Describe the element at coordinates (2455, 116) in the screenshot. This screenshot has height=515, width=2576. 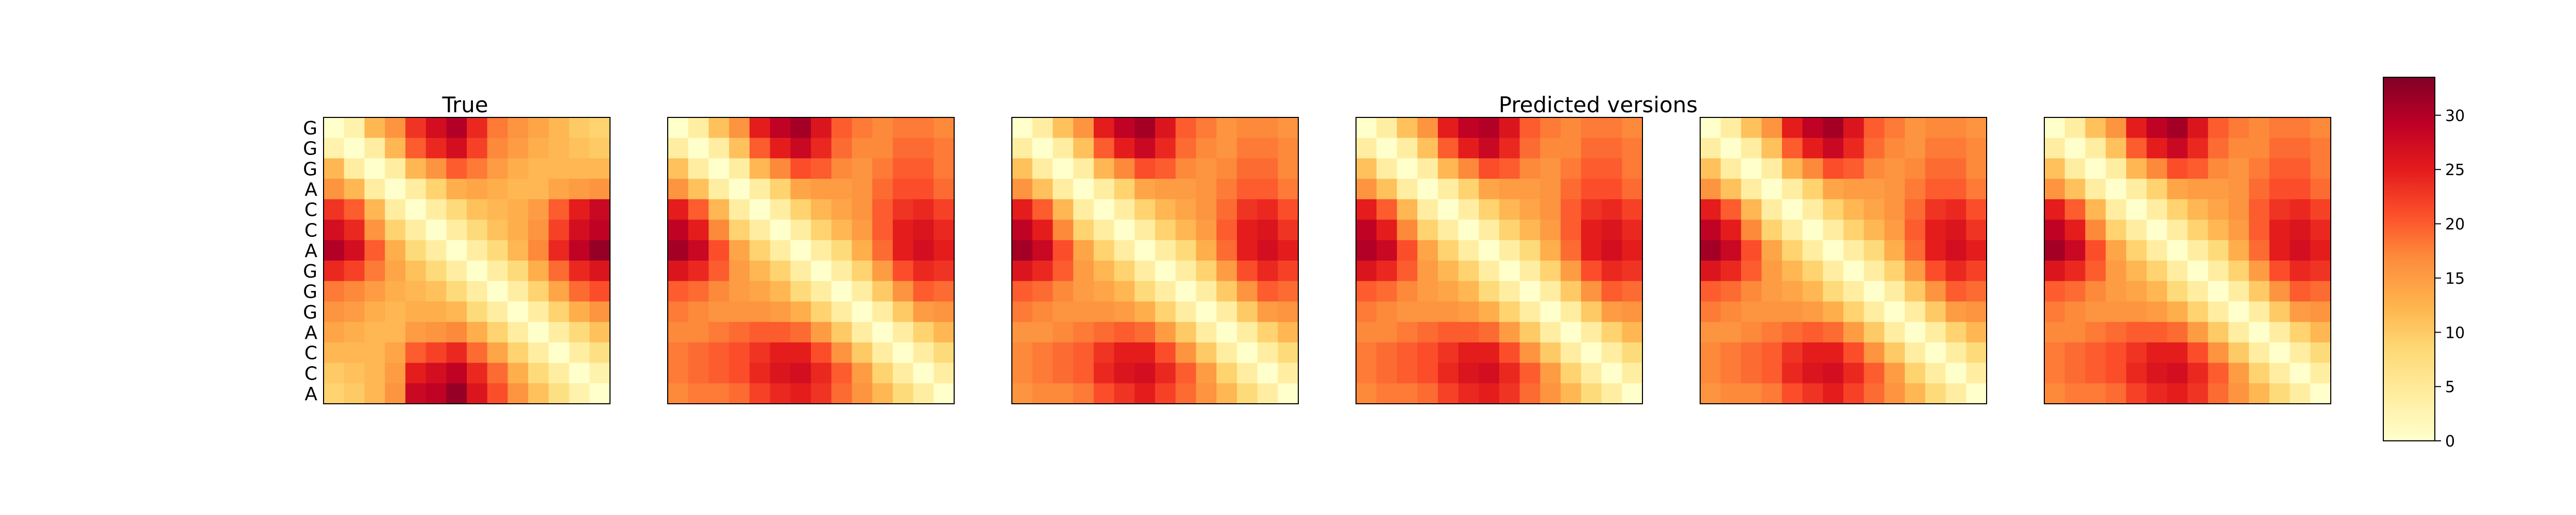
I see `colorbar-tick-label: 30` at that location.